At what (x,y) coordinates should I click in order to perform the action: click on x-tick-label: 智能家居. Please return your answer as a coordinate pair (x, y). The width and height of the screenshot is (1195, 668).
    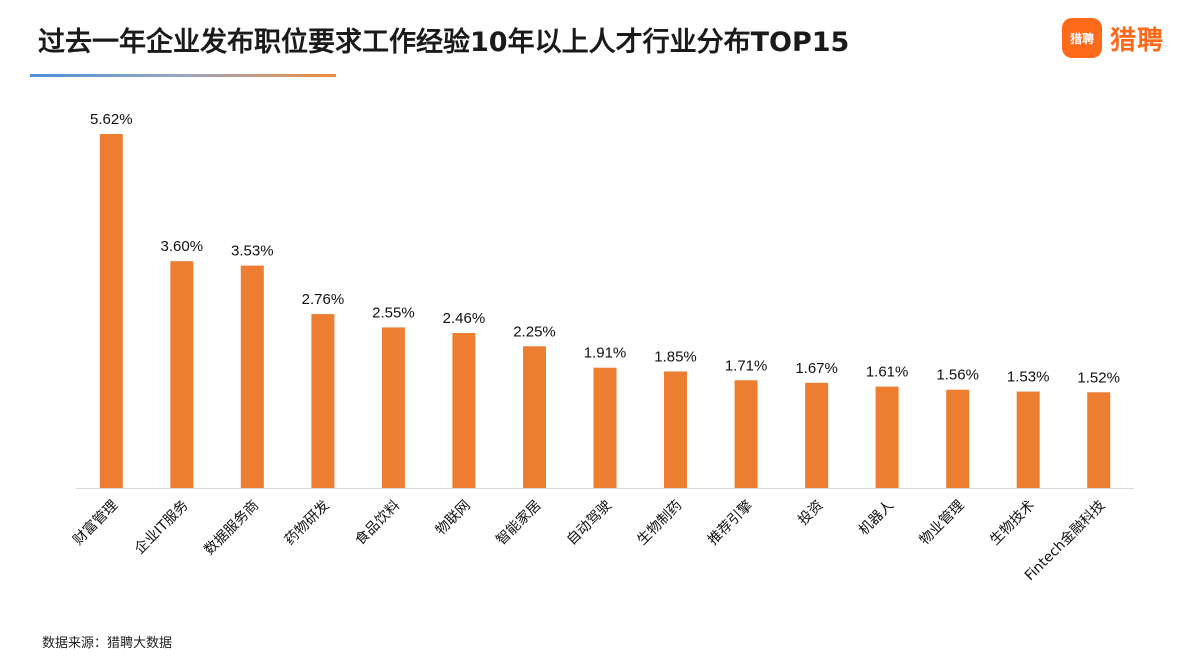
    Looking at the image, I should click on (519, 523).